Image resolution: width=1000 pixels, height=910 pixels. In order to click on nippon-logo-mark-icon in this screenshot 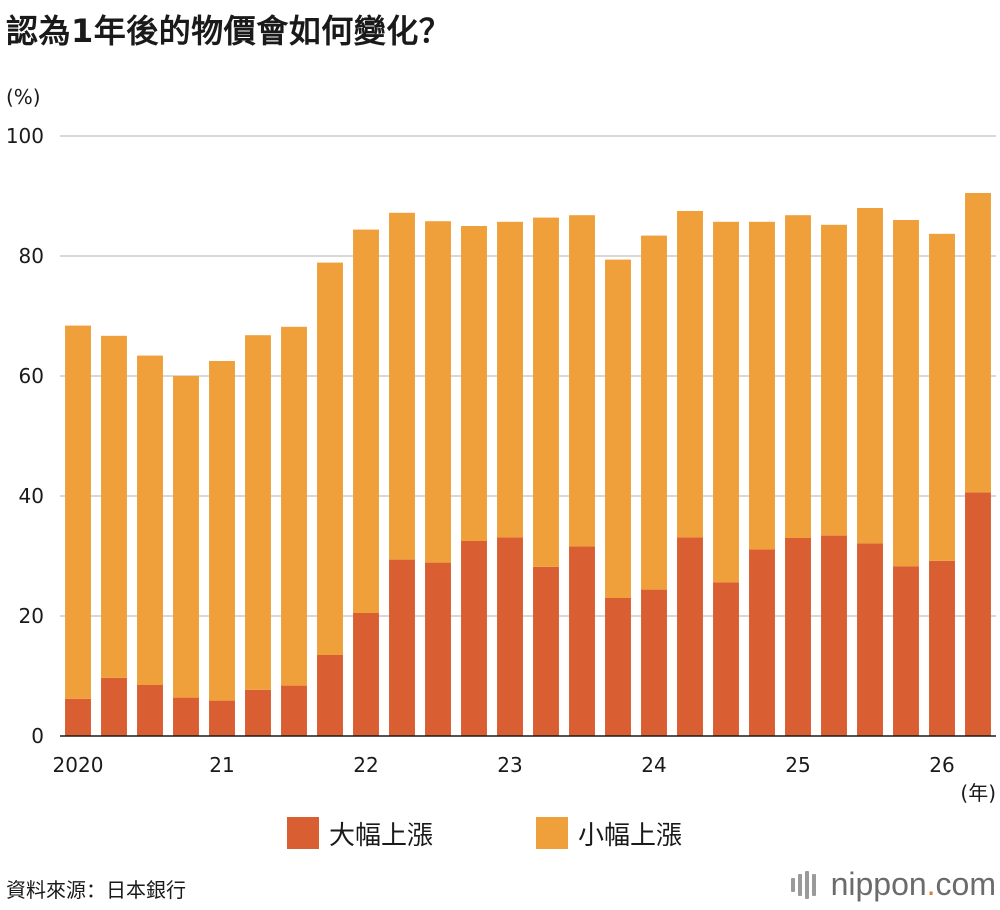, I will do `click(804, 885)`.